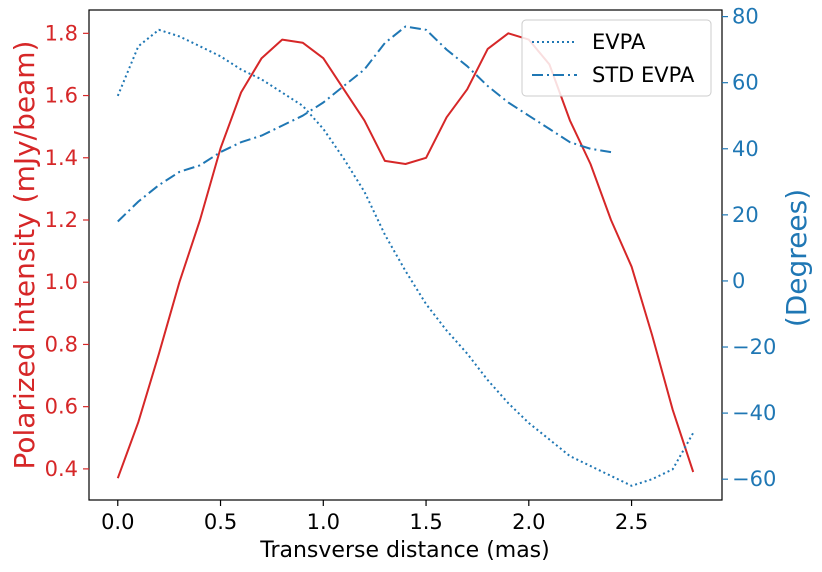 The image size is (822, 572). What do you see at coordinates (745, 215) in the screenshot?
I see `right-tick-label: 20` at bounding box center [745, 215].